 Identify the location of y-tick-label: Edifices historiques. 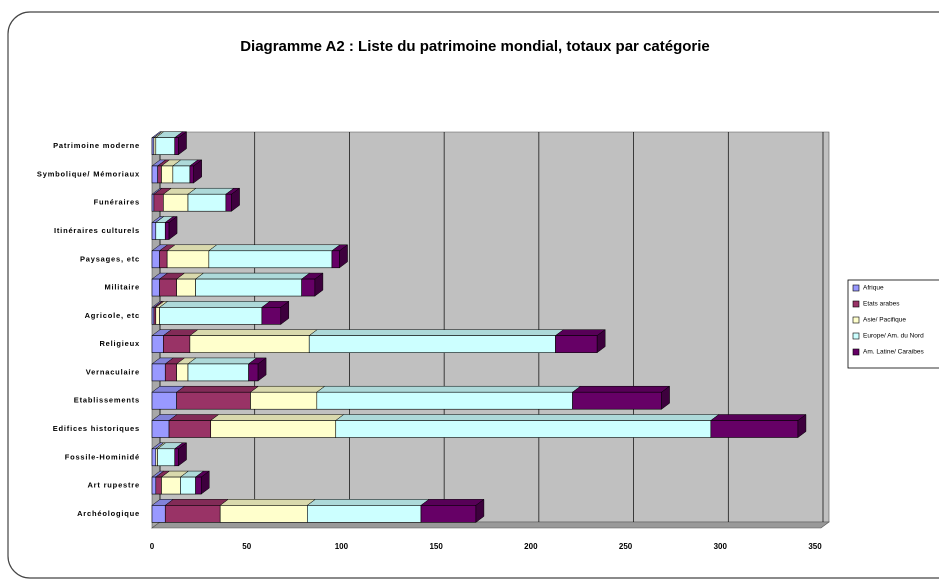
(96, 428).